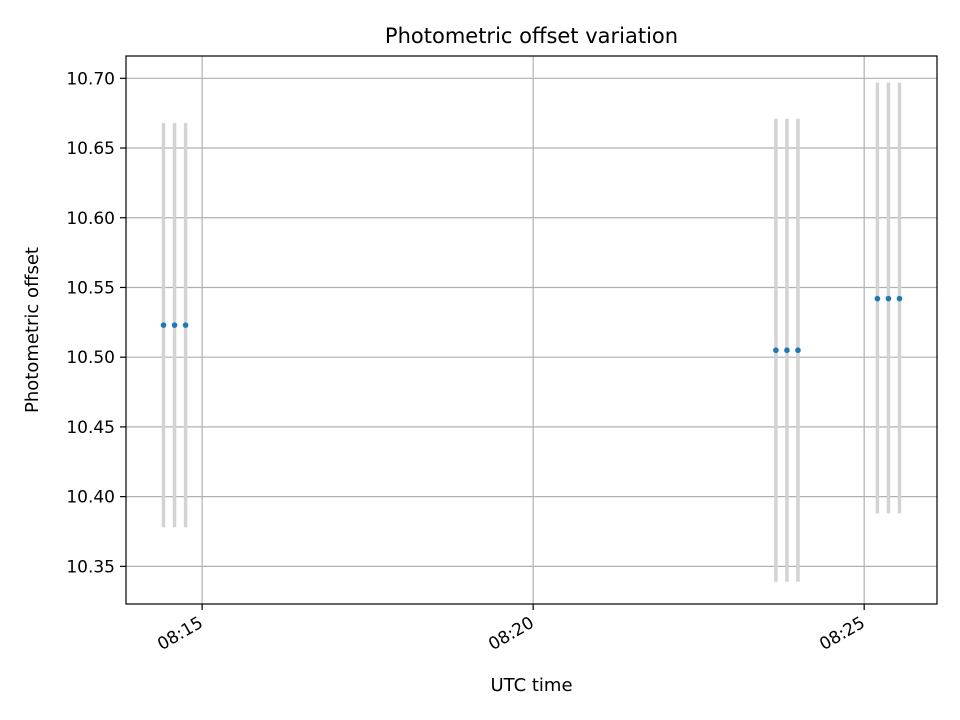 The height and width of the screenshot is (720, 960). What do you see at coordinates (90, 149) in the screenshot?
I see `y-tick-label: 10.65` at bounding box center [90, 149].